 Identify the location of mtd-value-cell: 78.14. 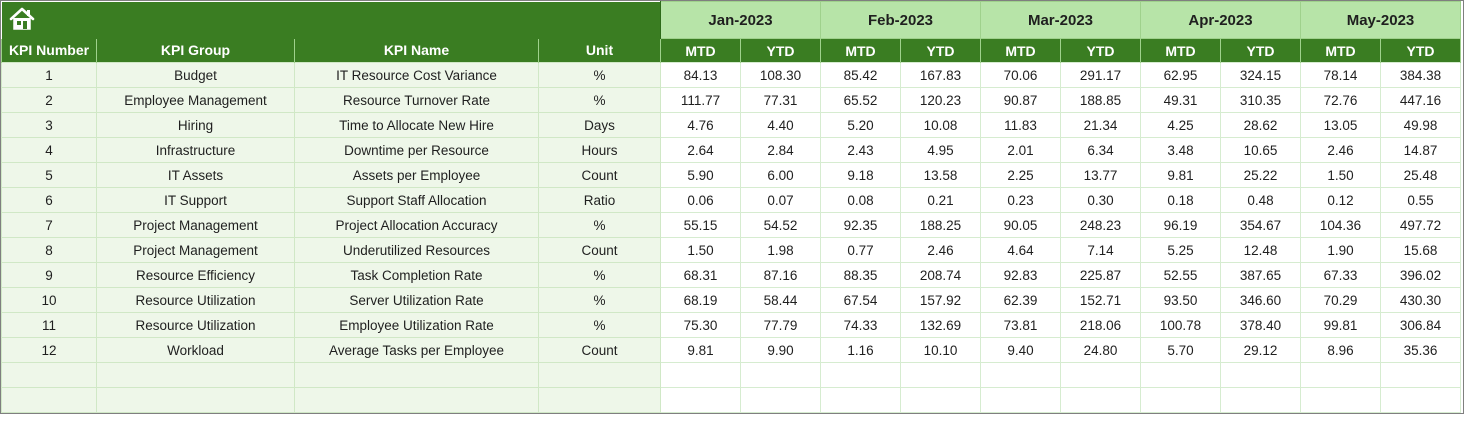
(1340, 75).